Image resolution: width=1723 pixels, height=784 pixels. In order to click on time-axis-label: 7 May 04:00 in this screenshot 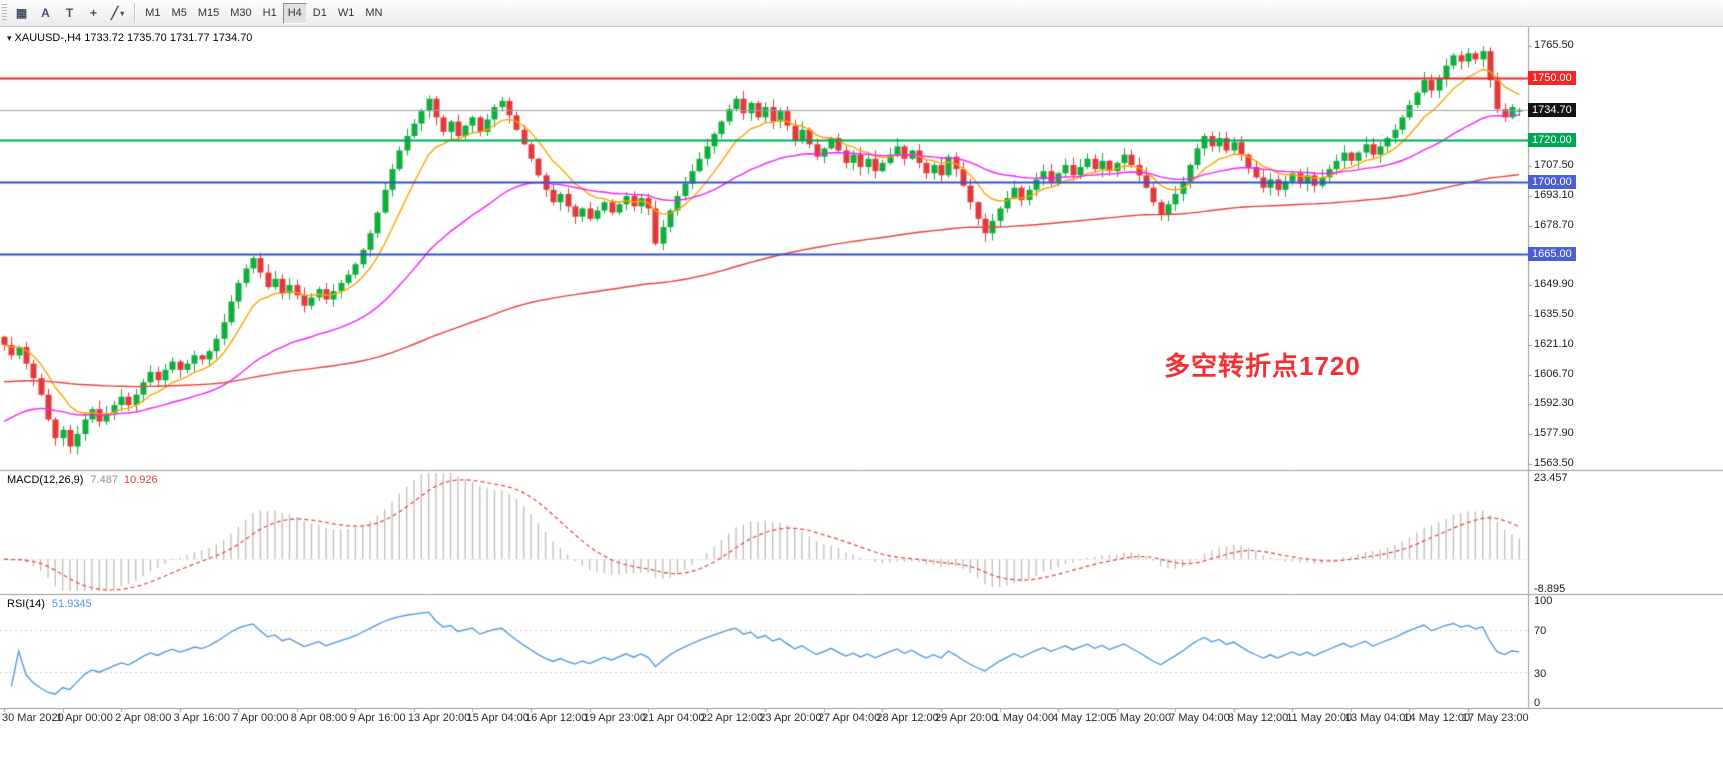, I will do `click(1199, 718)`.